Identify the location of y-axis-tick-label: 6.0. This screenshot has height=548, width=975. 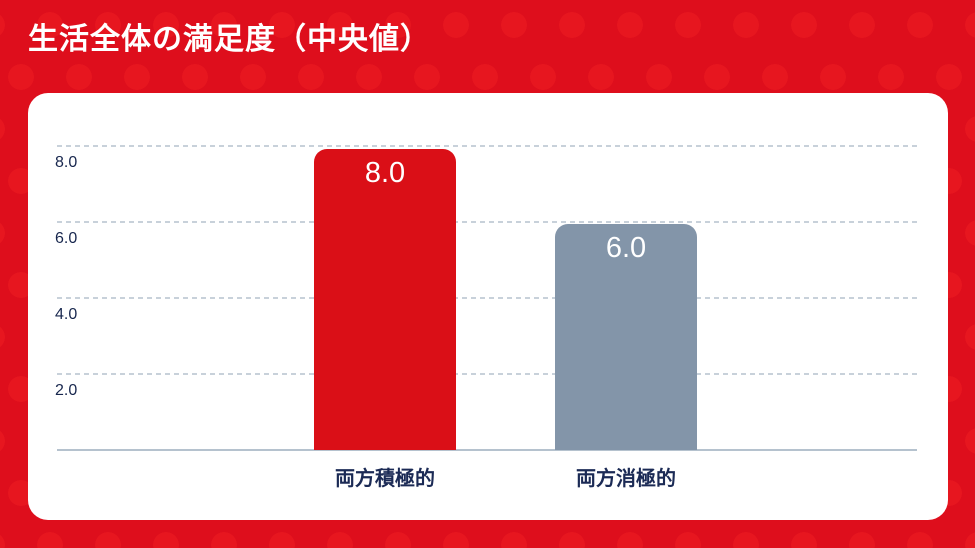
(66, 238).